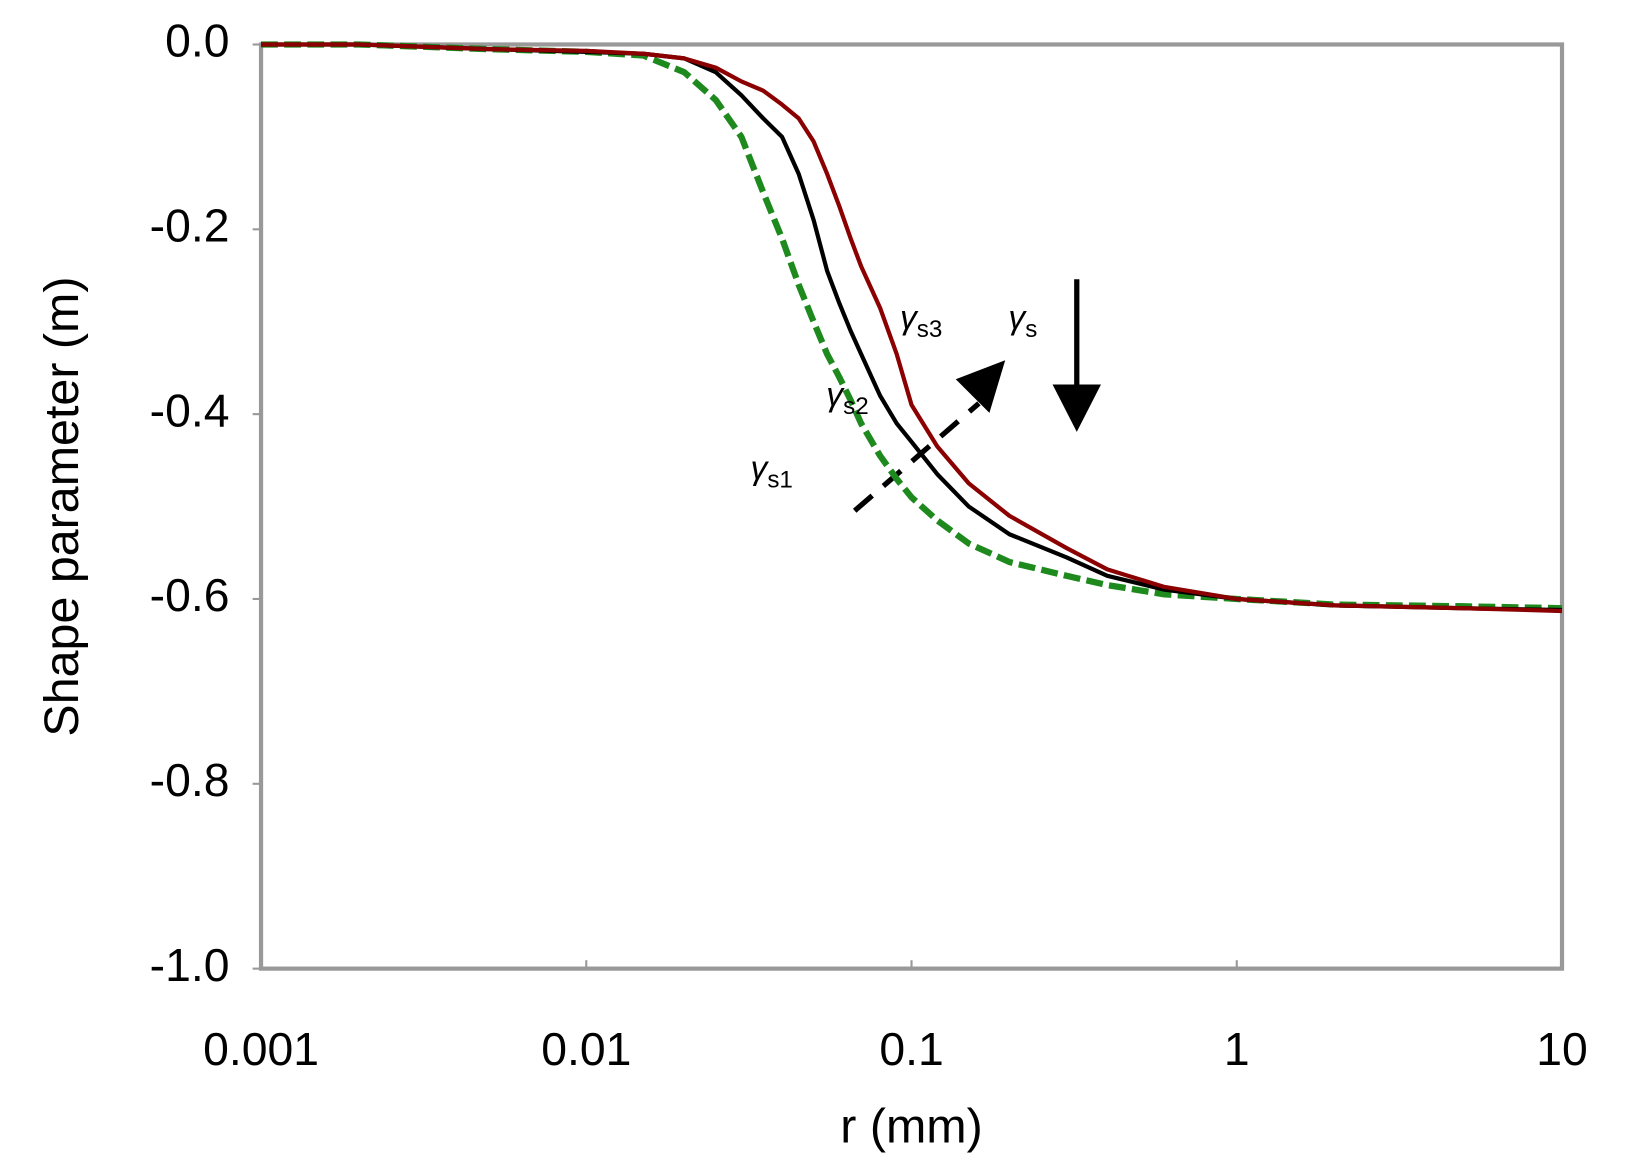  I want to click on x-axis-label: r (mm), so click(911, 1126).